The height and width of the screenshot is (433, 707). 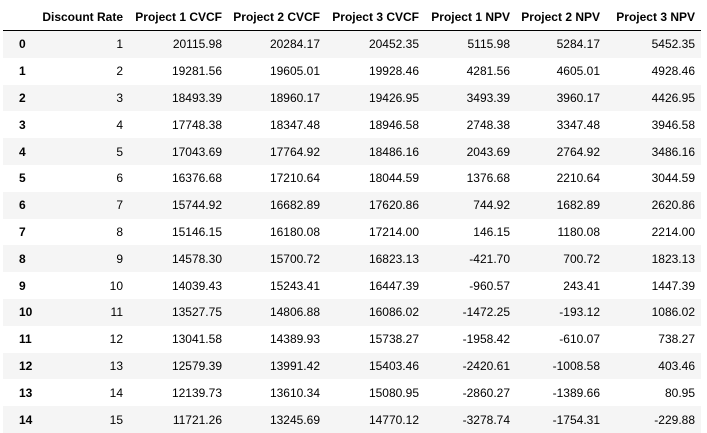 I want to click on project-1-npv-cell: 2748.38, so click(x=488, y=124).